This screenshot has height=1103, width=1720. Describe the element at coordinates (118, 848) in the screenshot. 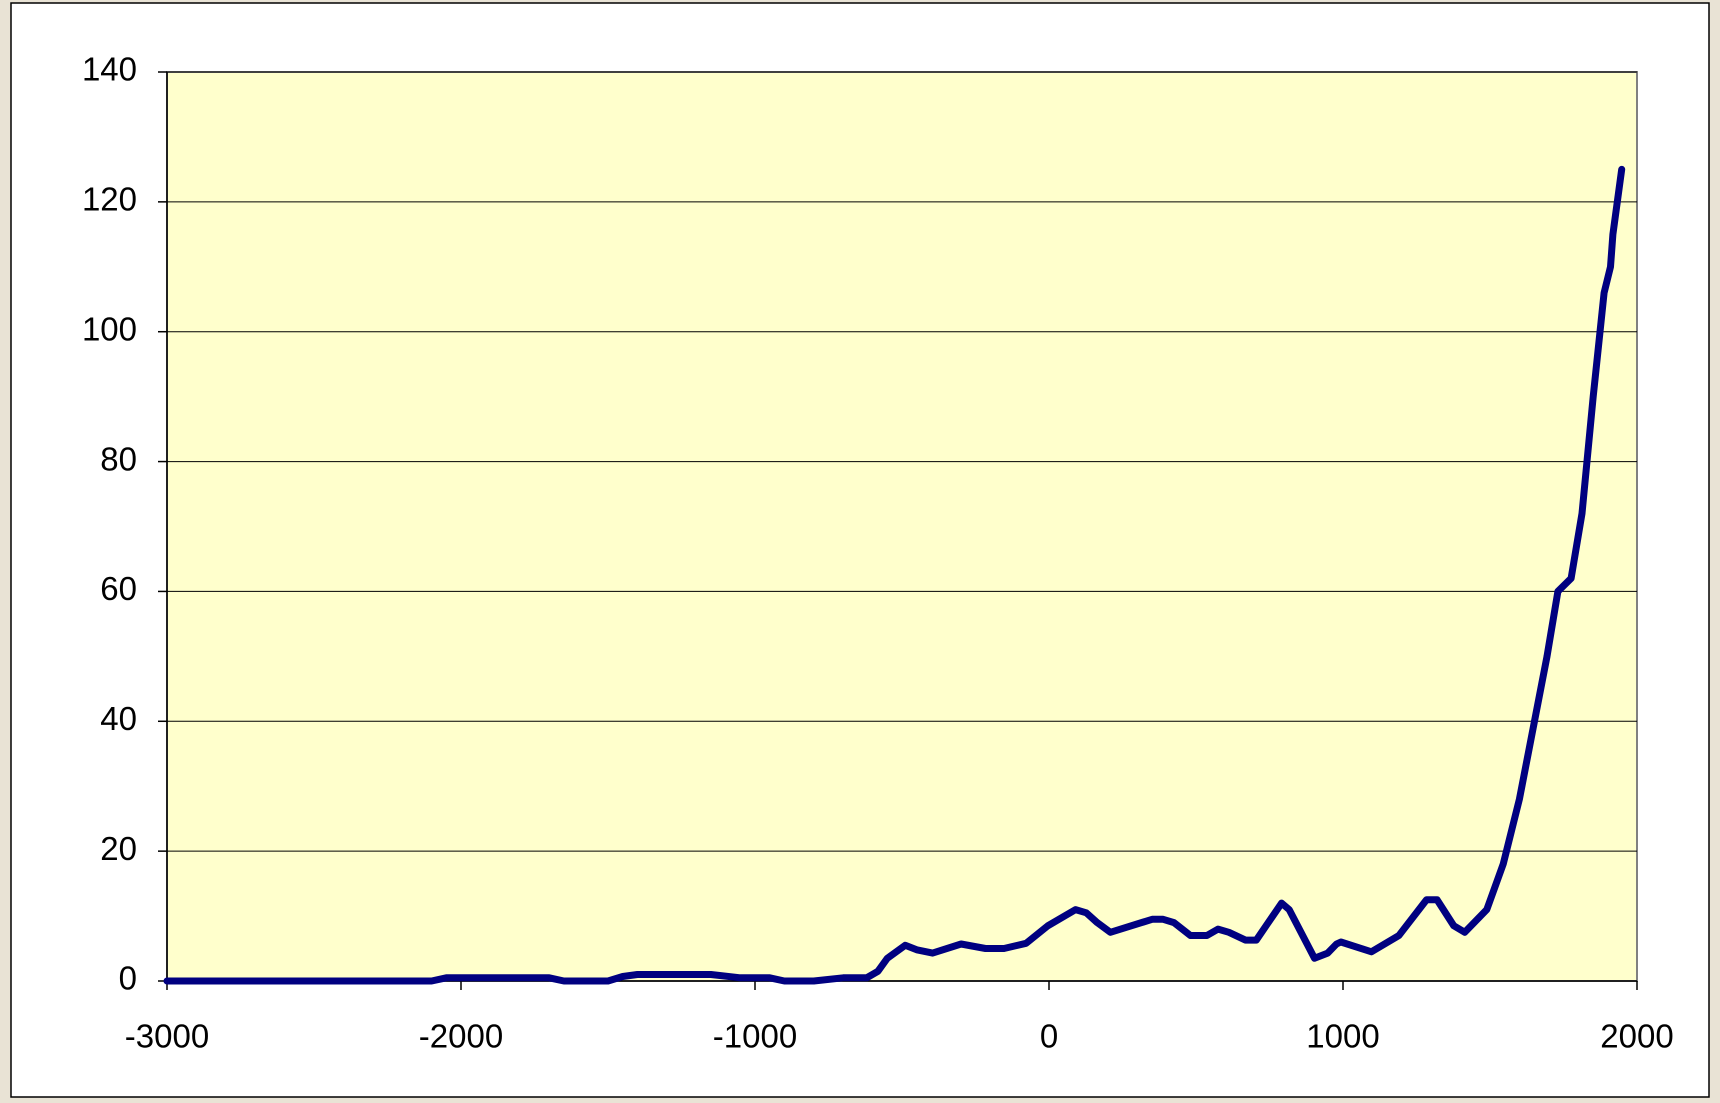

I see `y-tick-label: 20` at that location.